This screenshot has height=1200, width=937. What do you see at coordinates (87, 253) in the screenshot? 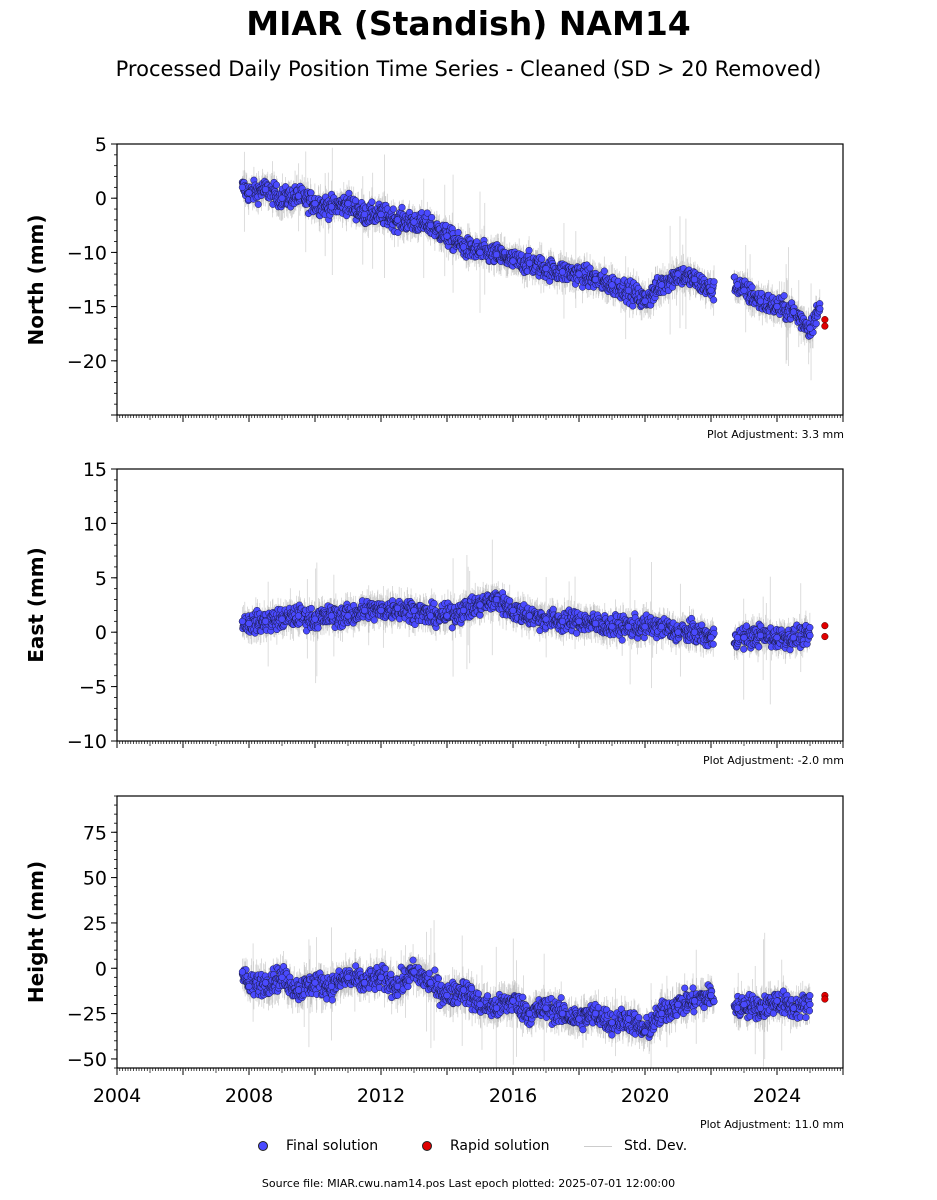
I see `y-tick-label: −10` at bounding box center [87, 253].